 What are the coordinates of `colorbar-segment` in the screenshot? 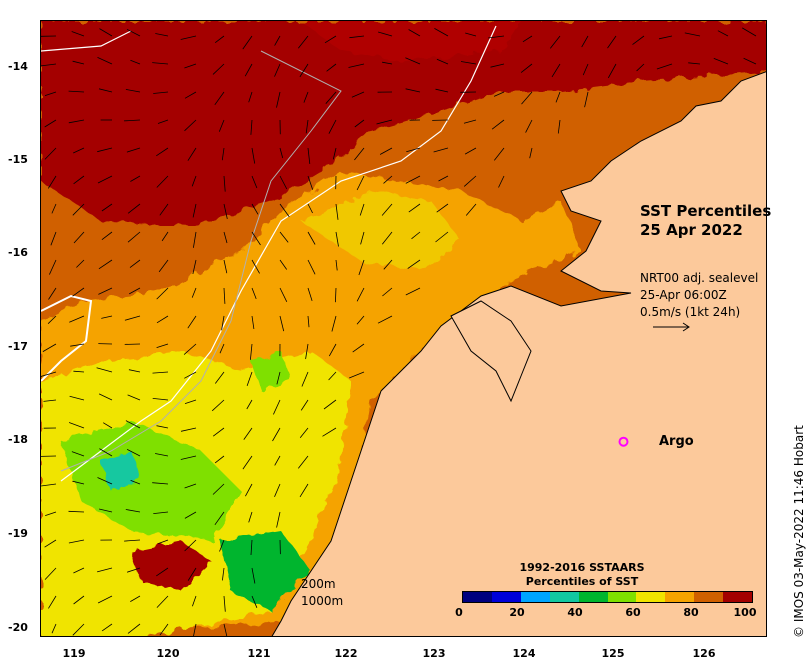 It's located at (593, 597).